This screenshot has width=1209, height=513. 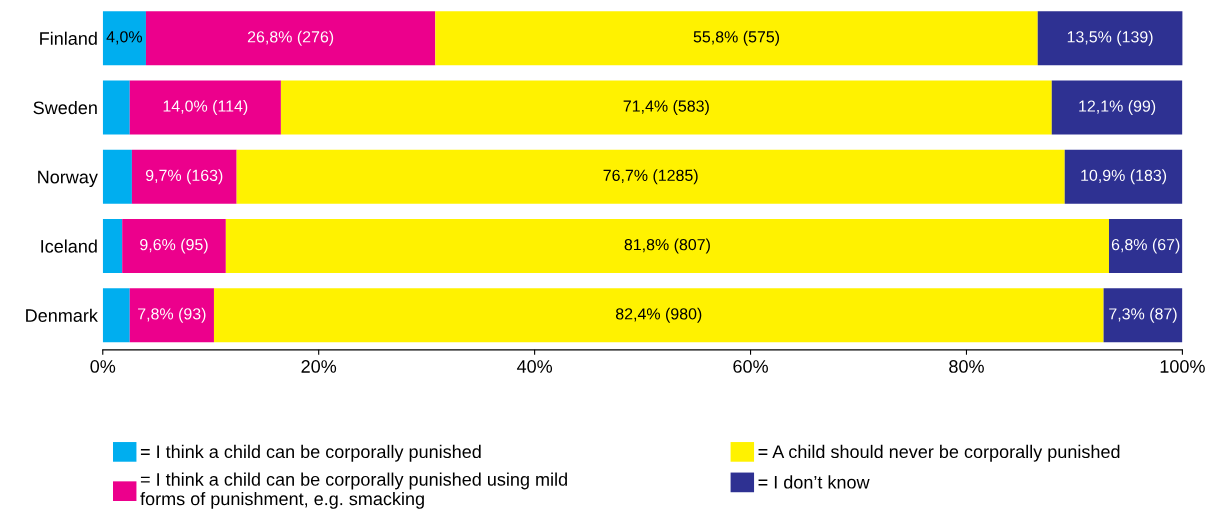 I want to click on data-label: 10,9% (183), so click(x=1124, y=177).